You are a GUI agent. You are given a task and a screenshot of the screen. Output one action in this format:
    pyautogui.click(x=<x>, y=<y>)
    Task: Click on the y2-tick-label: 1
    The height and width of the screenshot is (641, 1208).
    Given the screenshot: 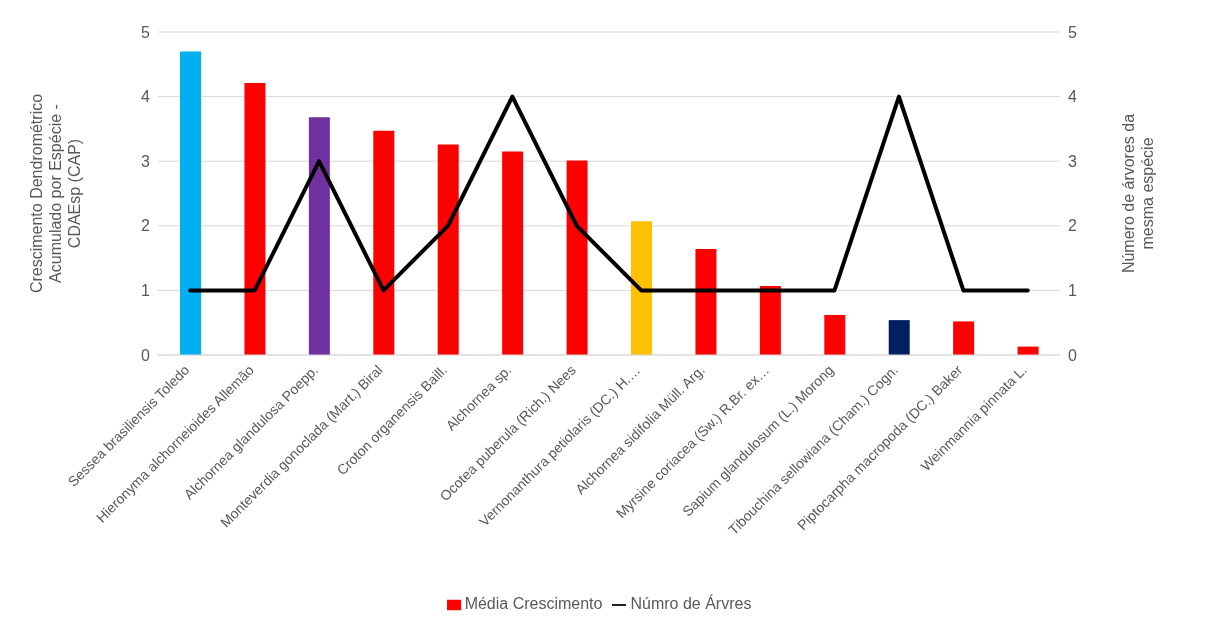 What is the action you would take?
    pyautogui.click(x=1072, y=291)
    